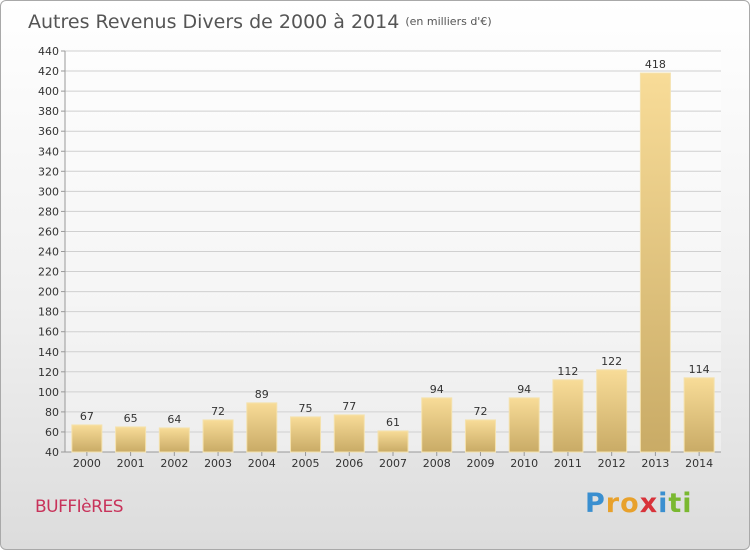 The width and height of the screenshot is (750, 550). What do you see at coordinates (48, 151) in the screenshot?
I see `y-tick-label: 340` at bounding box center [48, 151].